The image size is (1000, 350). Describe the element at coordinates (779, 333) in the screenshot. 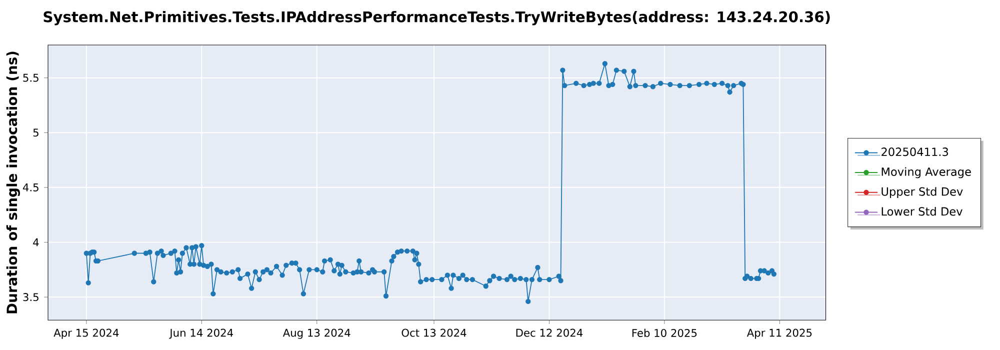

I see `x-tick-label: Apr 11 2025` at that location.